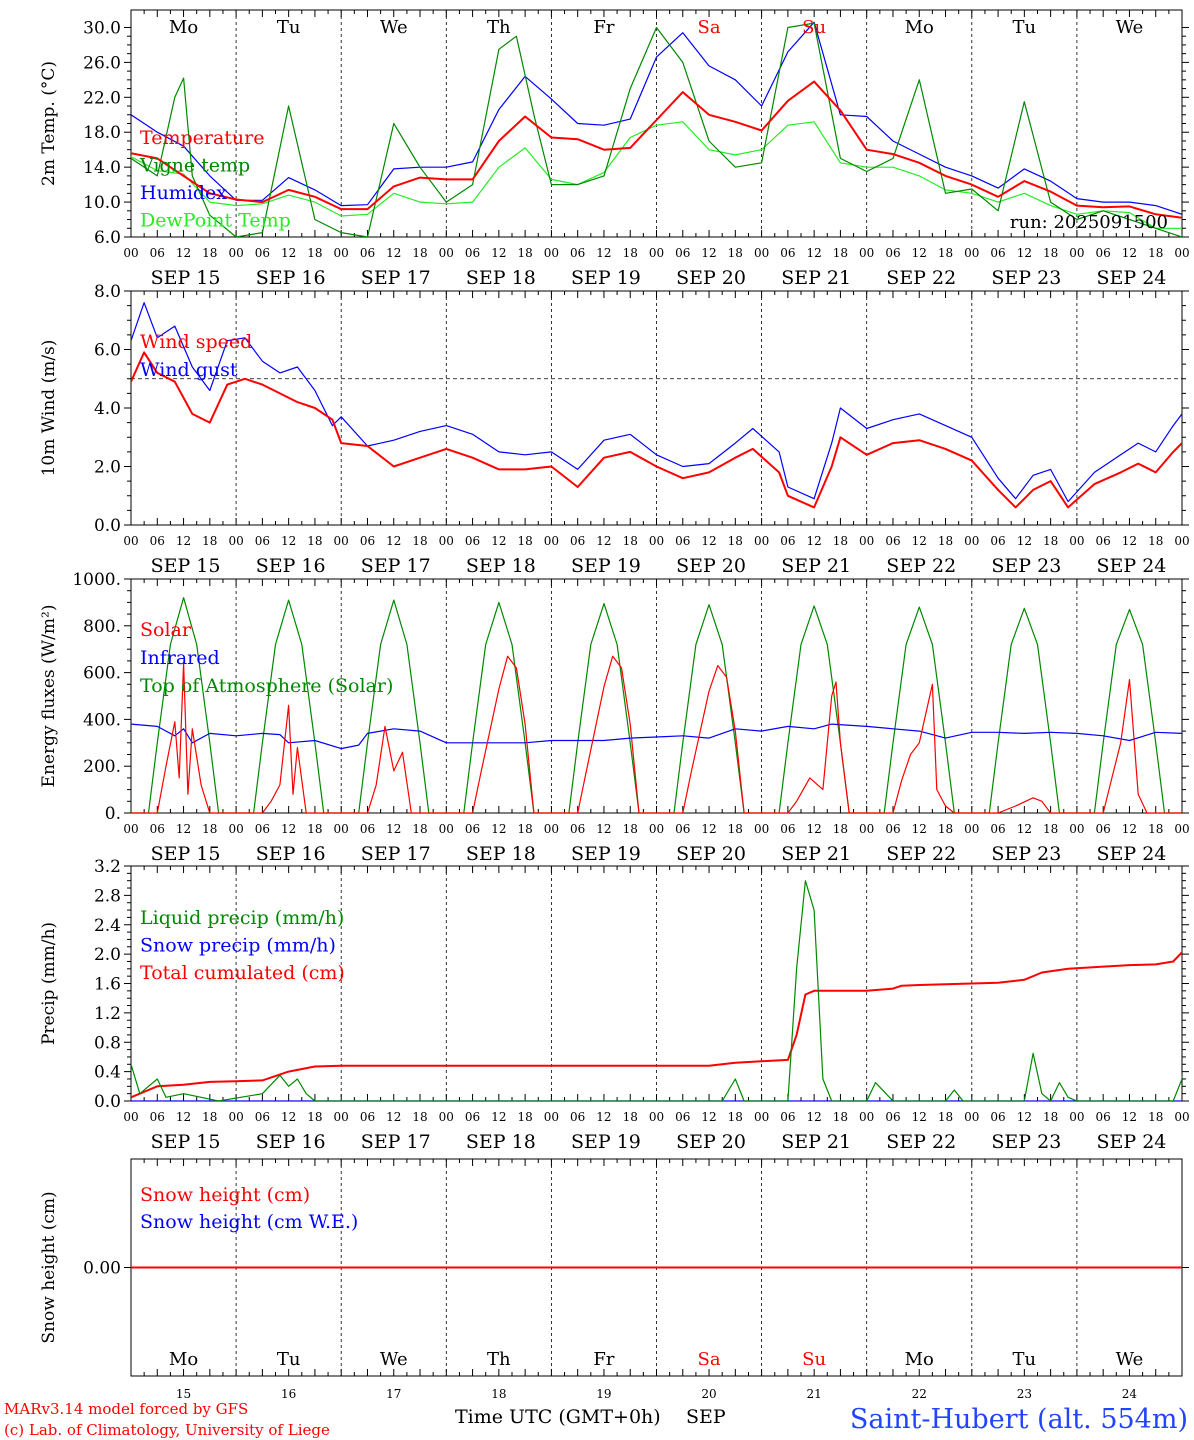 The width and height of the screenshot is (1194, 1440). I want to click on run-label: run: 2025091500, so click(1089, 222).